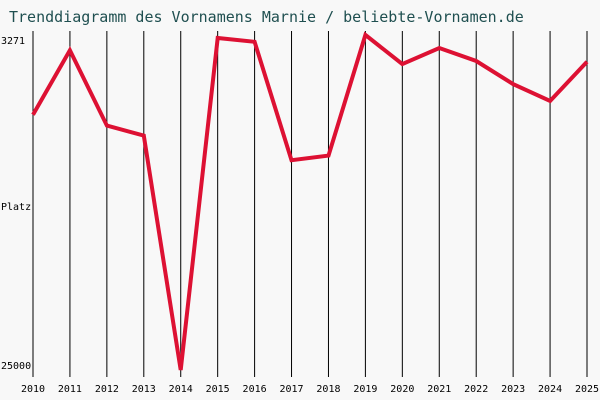  What do you see at coordinates (255, 389) in the screenshot?
I see `x-tick-label-2016: 2016` at bounding box center [255, 389].